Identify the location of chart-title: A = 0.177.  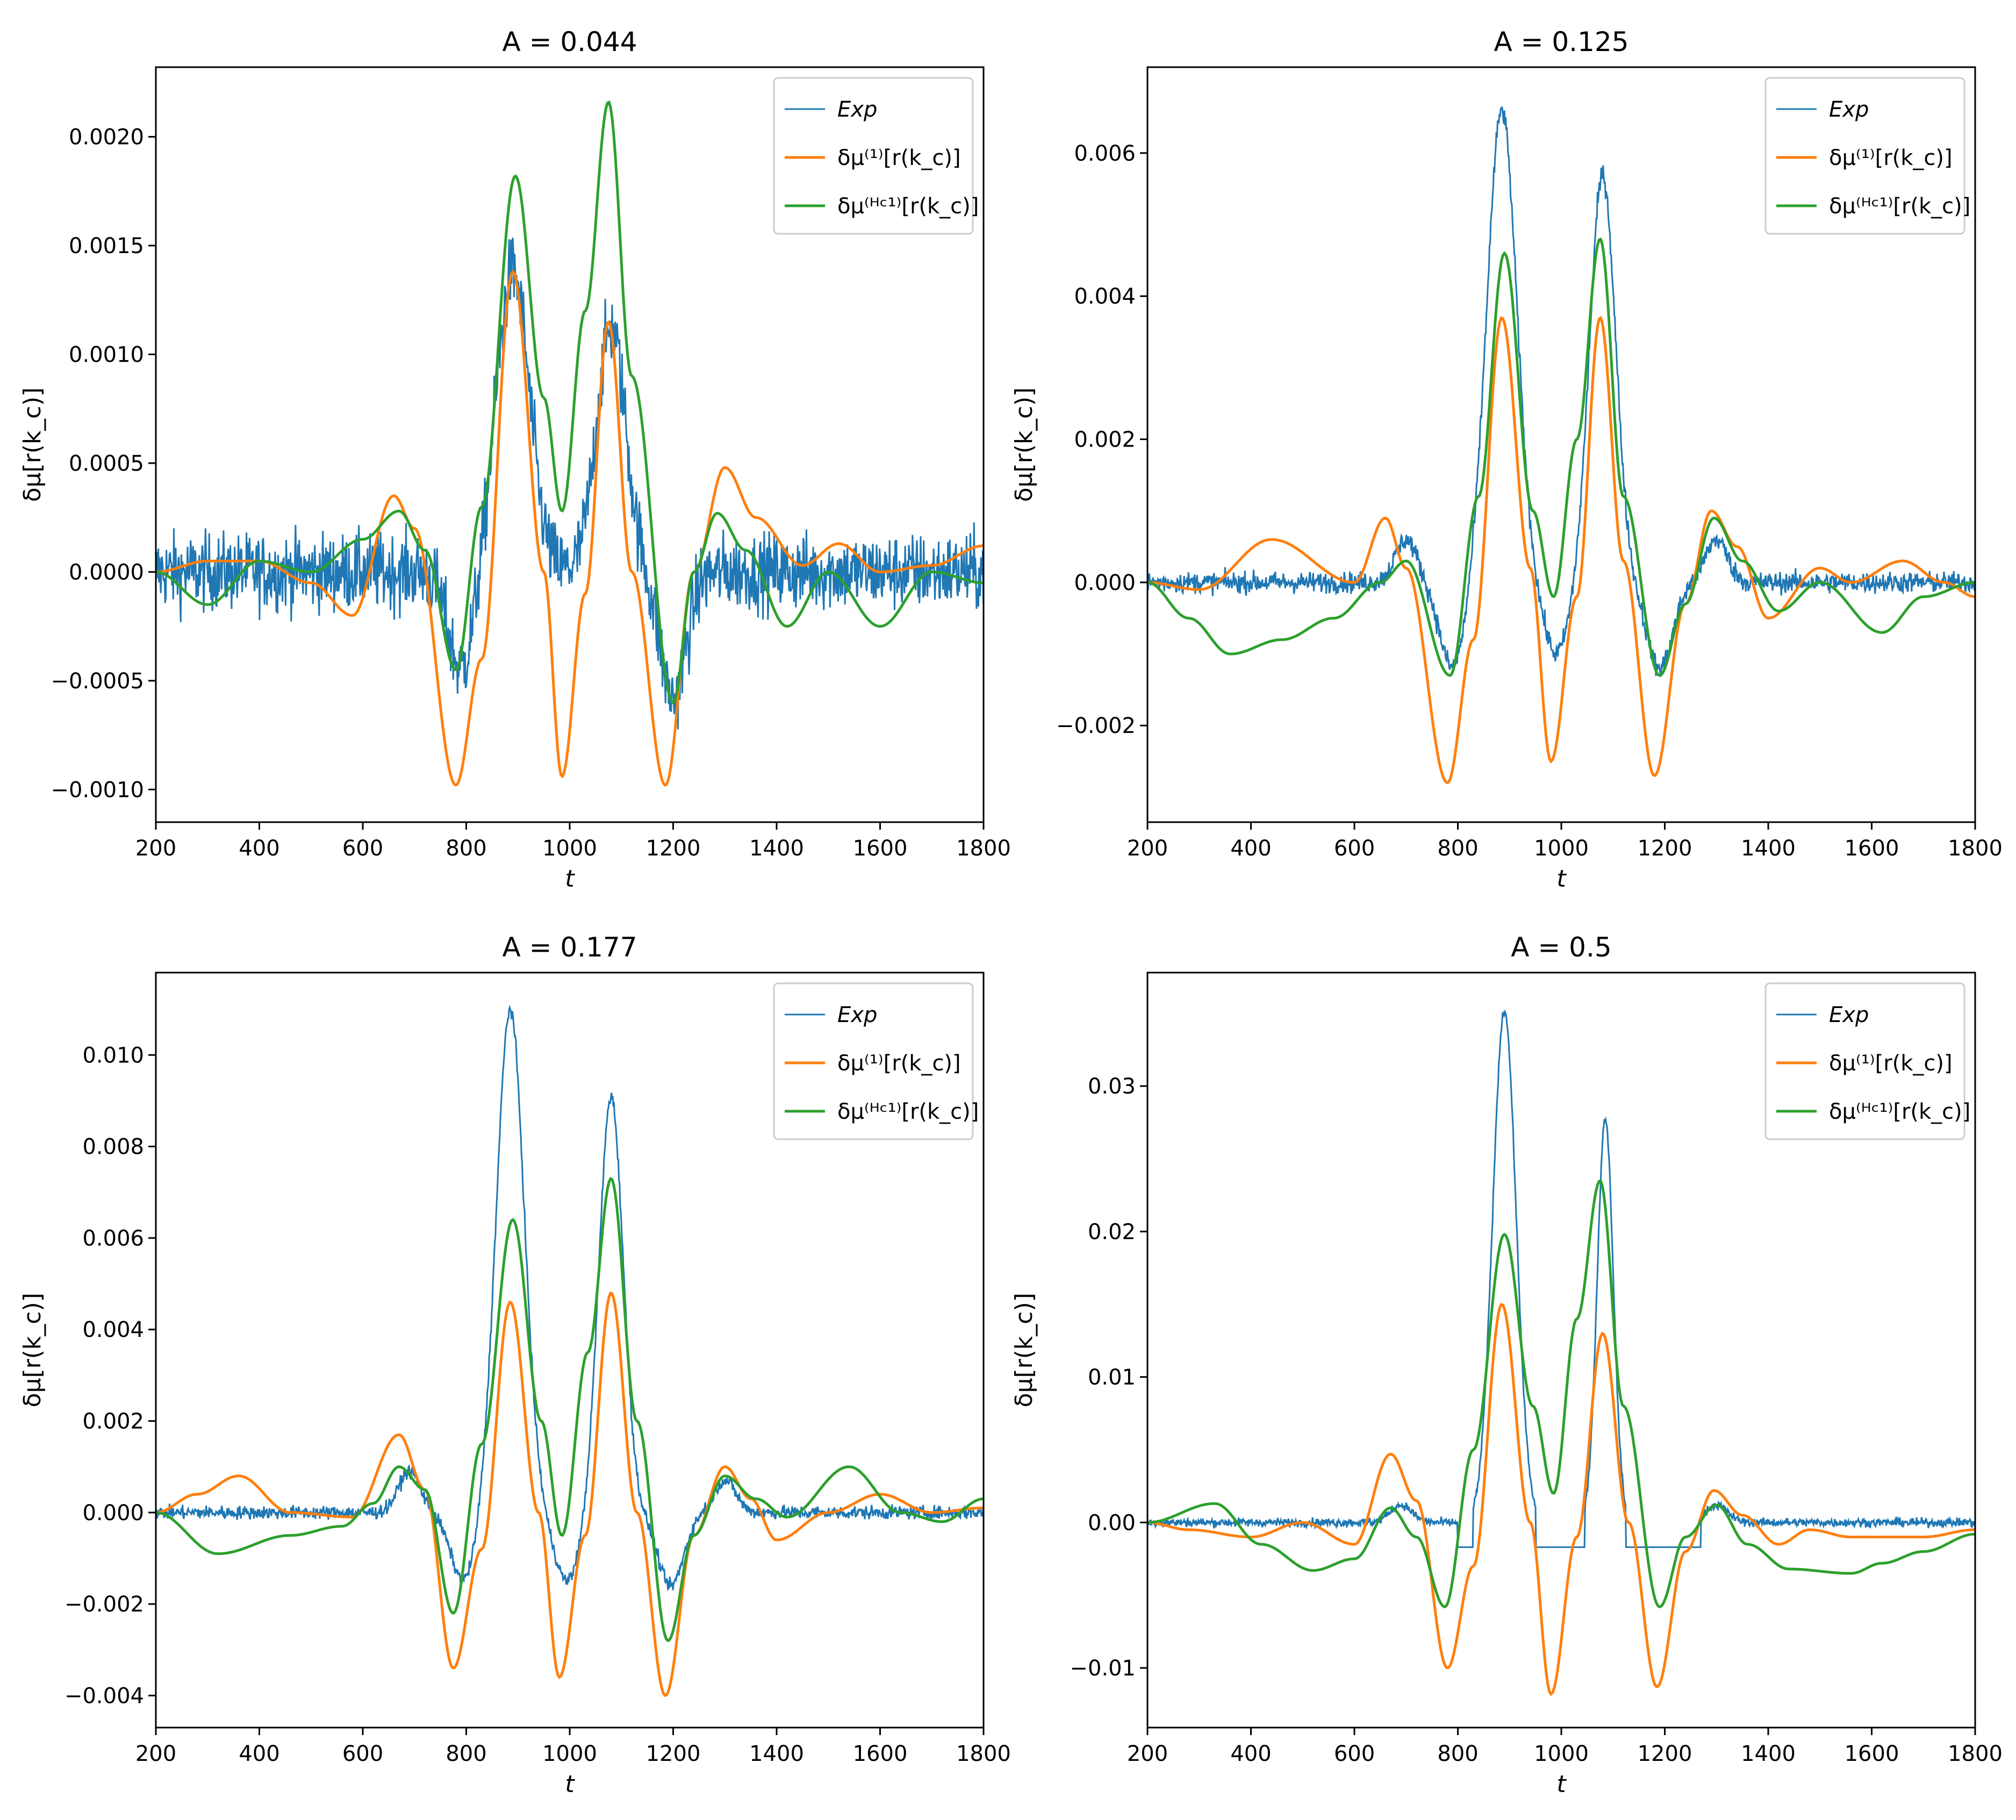
(569, 948).